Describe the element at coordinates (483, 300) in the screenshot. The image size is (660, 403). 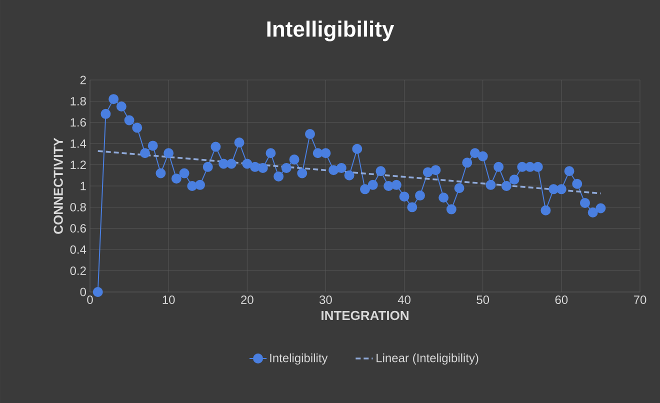
I see `x-tick-label: 50` at that location.